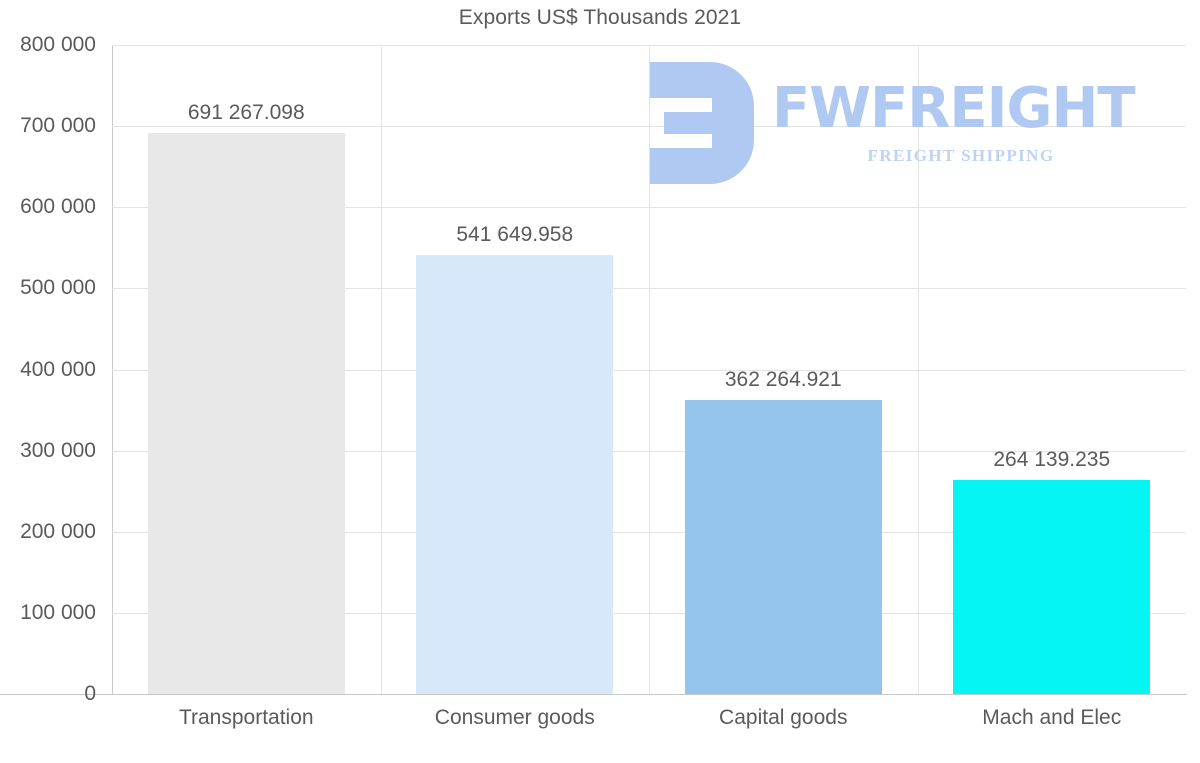  What do you see at coordinates (246, 113) in the screenshot?
I see `bar-value-label: 691 267.098` at bounding box center [246, 113].